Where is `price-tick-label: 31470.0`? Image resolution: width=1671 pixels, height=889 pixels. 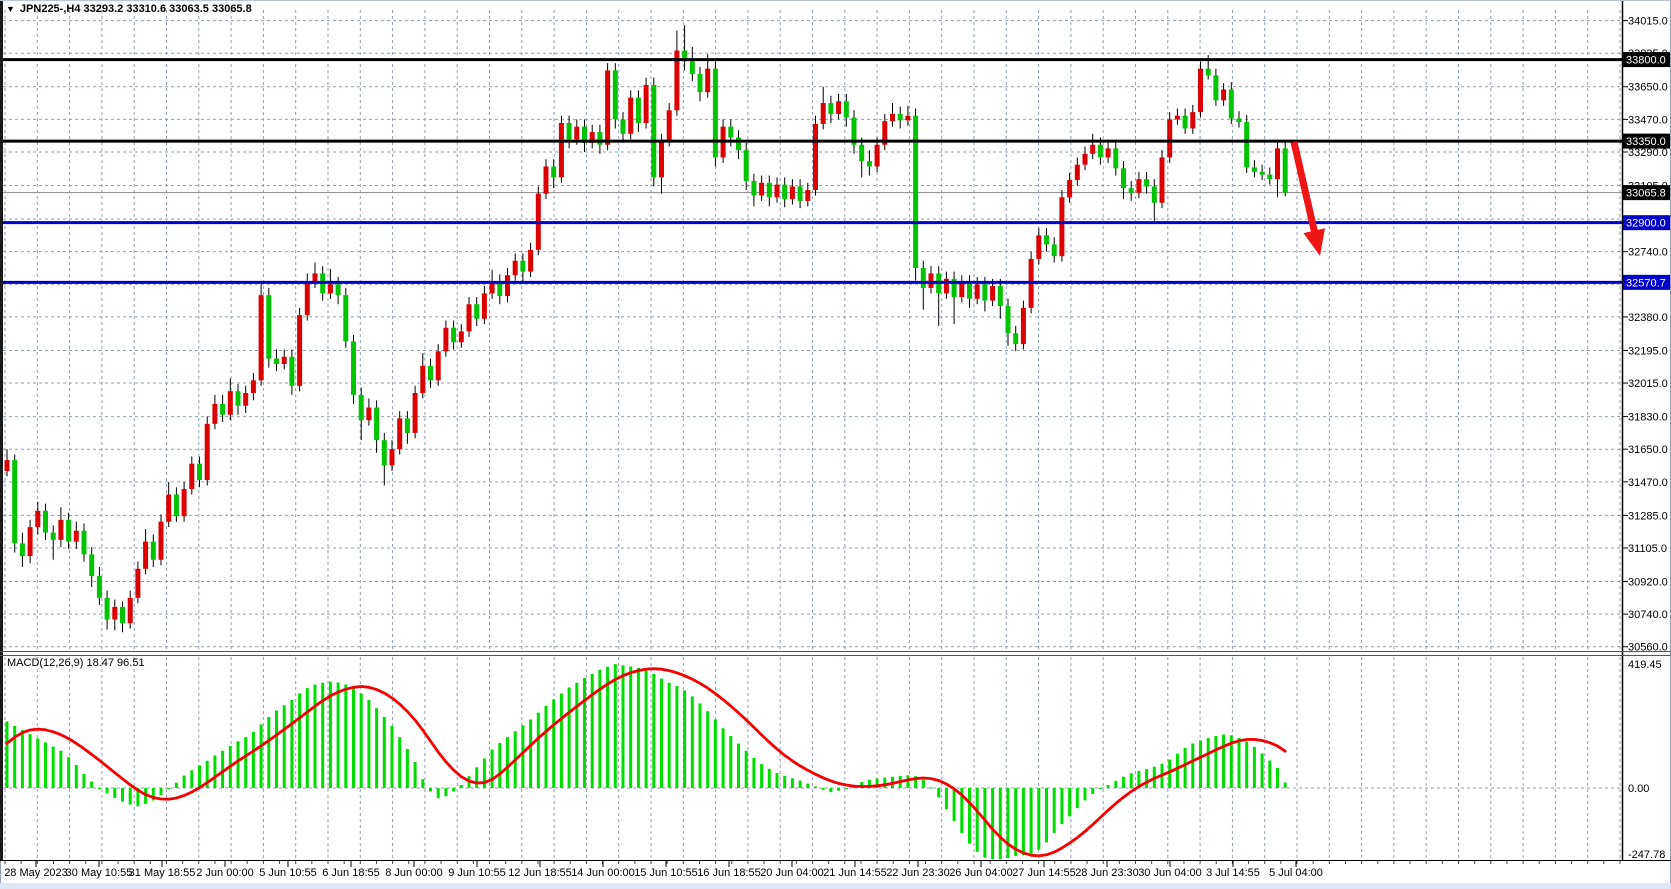 price-tick-label: 31470.0 is located at coordinates (1648, 483).